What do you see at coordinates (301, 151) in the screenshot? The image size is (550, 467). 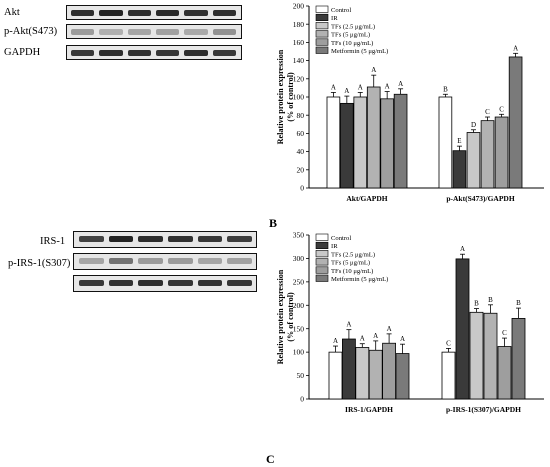 I see `y-tick-label: 40` at bounding box center [301, 151].